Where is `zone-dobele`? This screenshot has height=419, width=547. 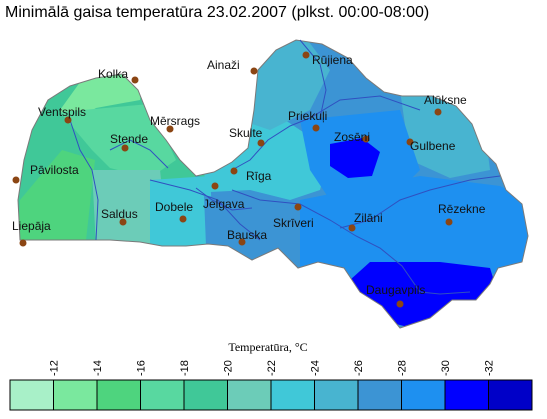
zone-dobele is located at coordinates (182, 211).